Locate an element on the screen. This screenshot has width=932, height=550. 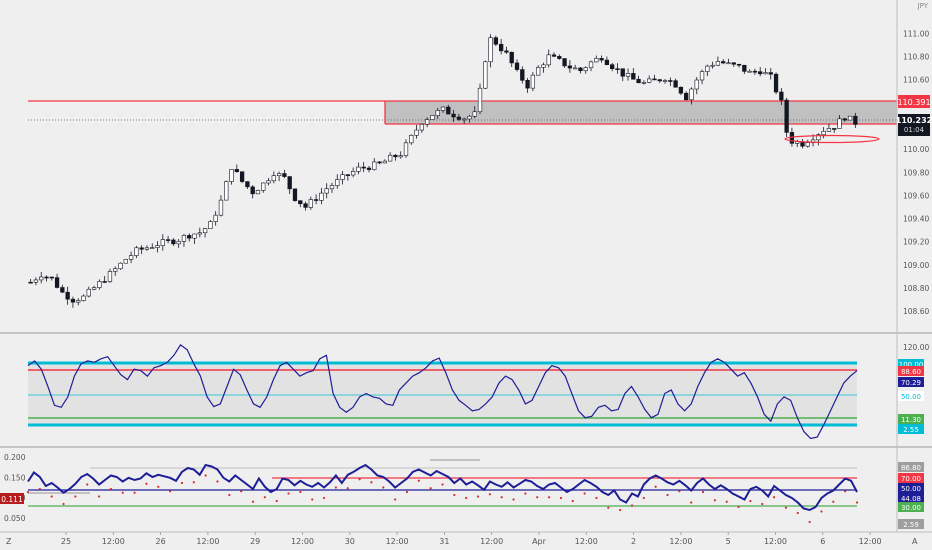
time-tick-label: 6 is located at coordinates (822, 541).